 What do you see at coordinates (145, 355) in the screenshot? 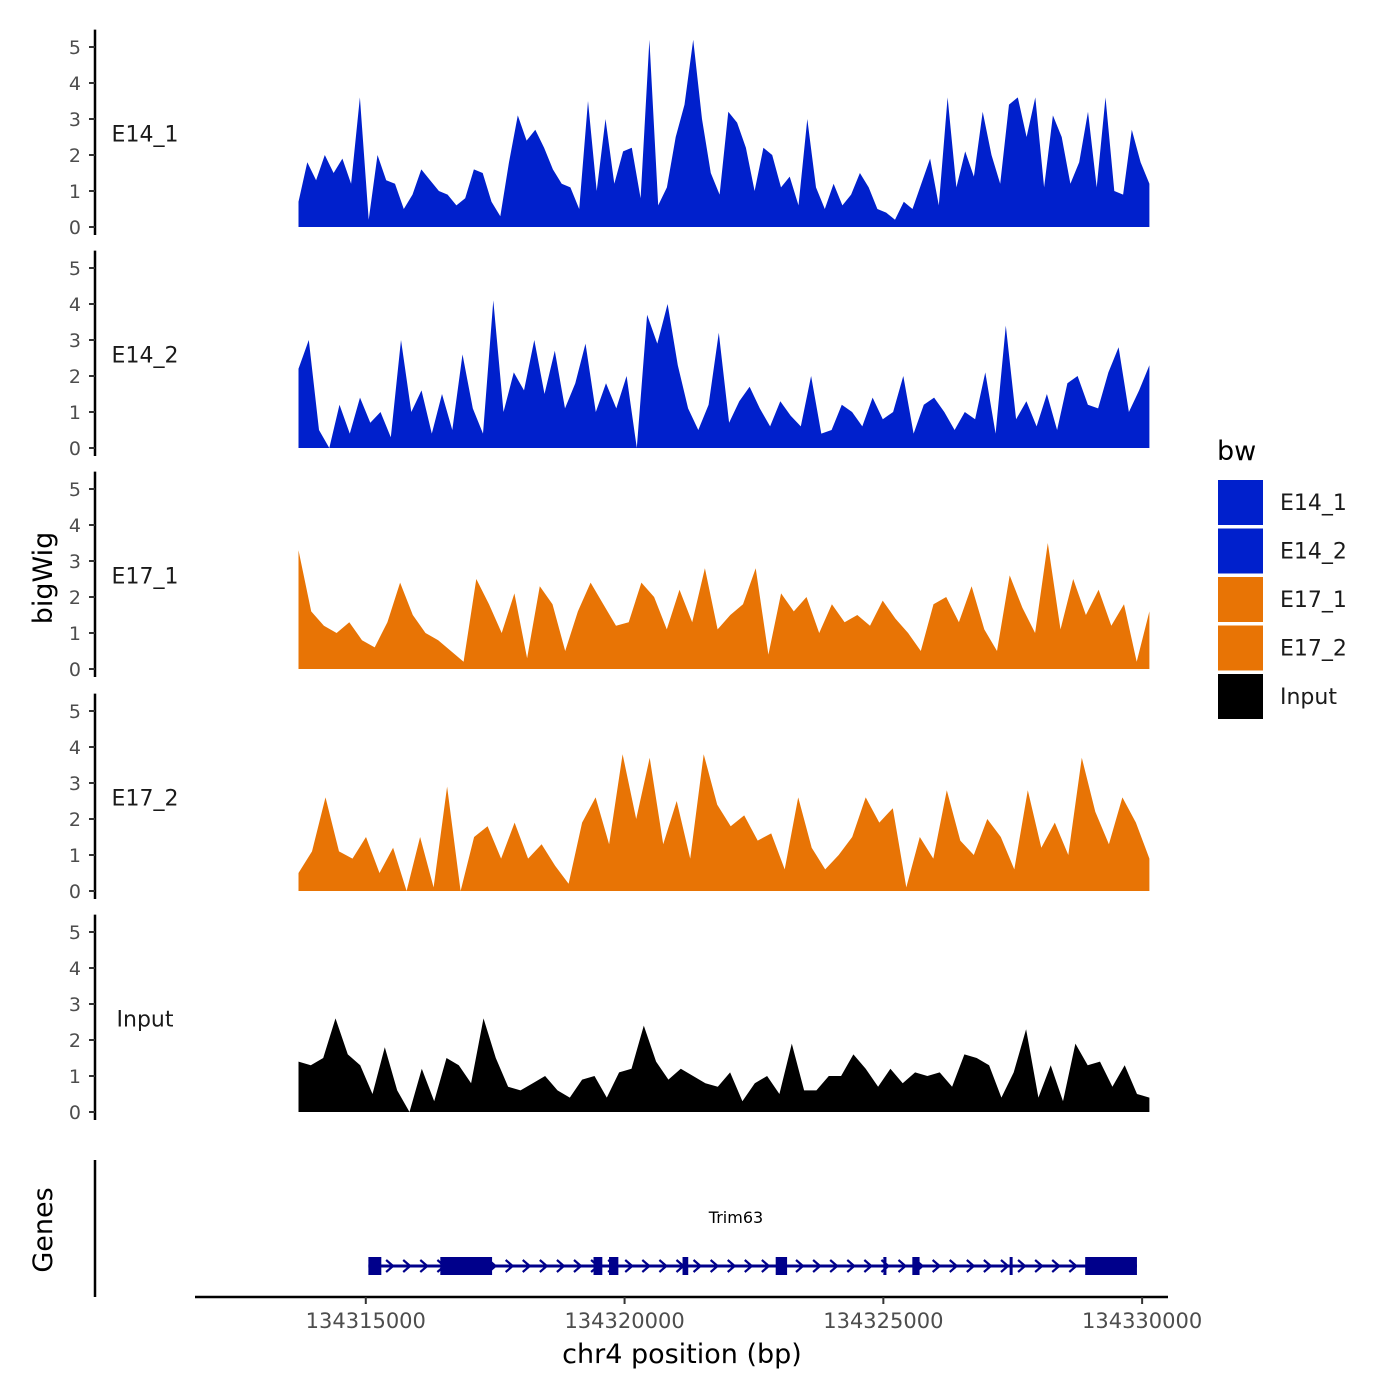
I see `track-label: E14_2` at bounding box center [145, 355].